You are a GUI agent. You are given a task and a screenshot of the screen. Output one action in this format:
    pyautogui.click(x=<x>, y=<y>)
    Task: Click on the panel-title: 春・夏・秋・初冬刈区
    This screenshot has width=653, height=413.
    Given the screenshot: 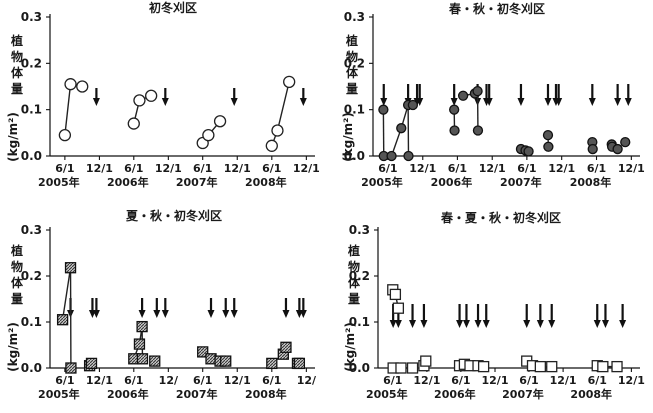 What is the action you would take?
    pyautogui.click(x=500, y=217)
    